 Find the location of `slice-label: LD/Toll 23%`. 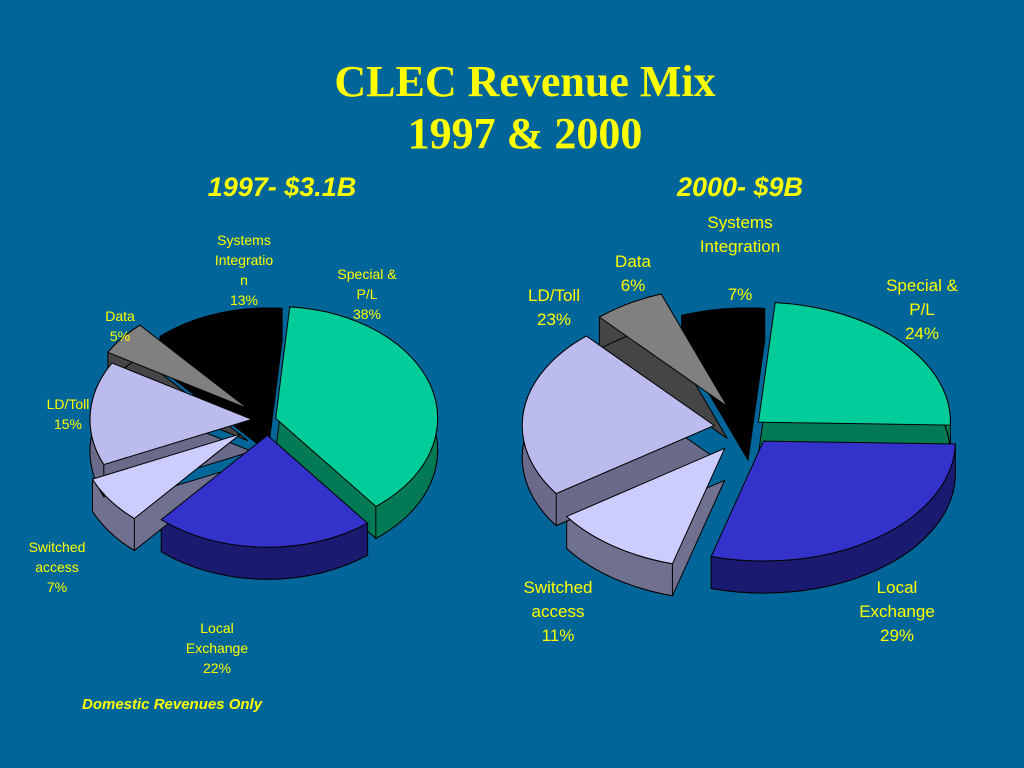

slice-label: LD/Toll 23% is located at coordinates (554, 308).